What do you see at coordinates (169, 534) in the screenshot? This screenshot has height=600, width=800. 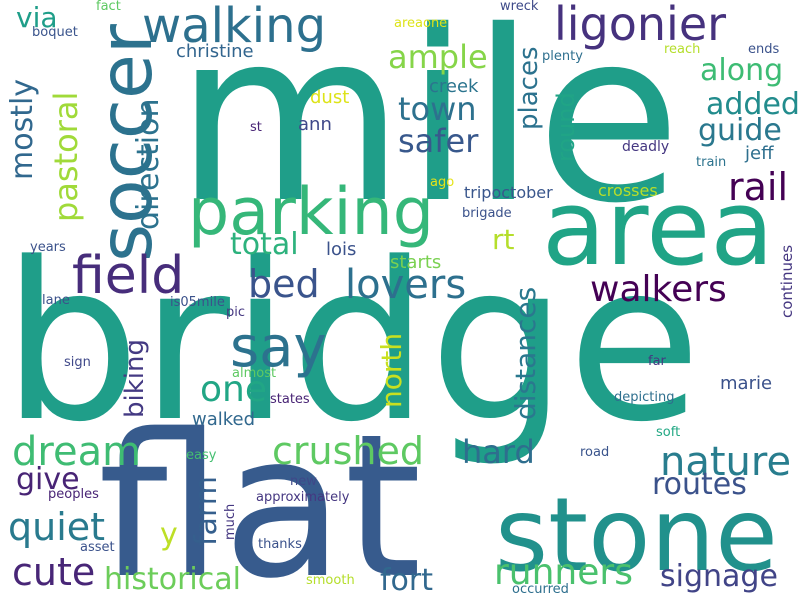 I see `word-y: y` at bounding box center [169, 534].